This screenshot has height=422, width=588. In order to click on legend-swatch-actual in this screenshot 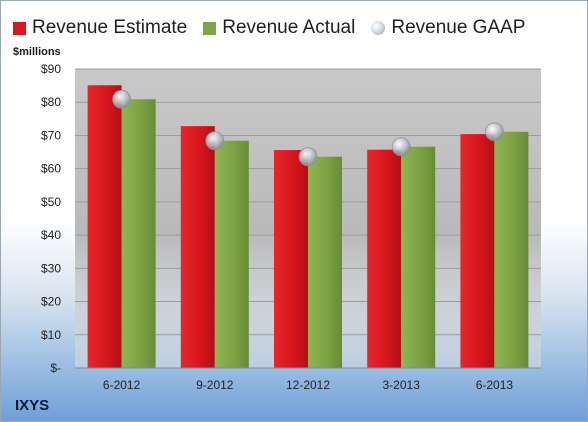, I will do `click(210, 28)`.